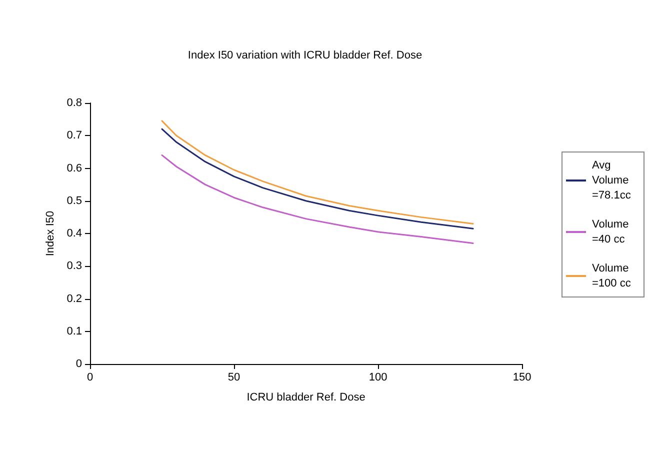  Describe the element at coordinates (612, 232) in the screenshot. I see `legend-label: Volume =40 cc` at that location.